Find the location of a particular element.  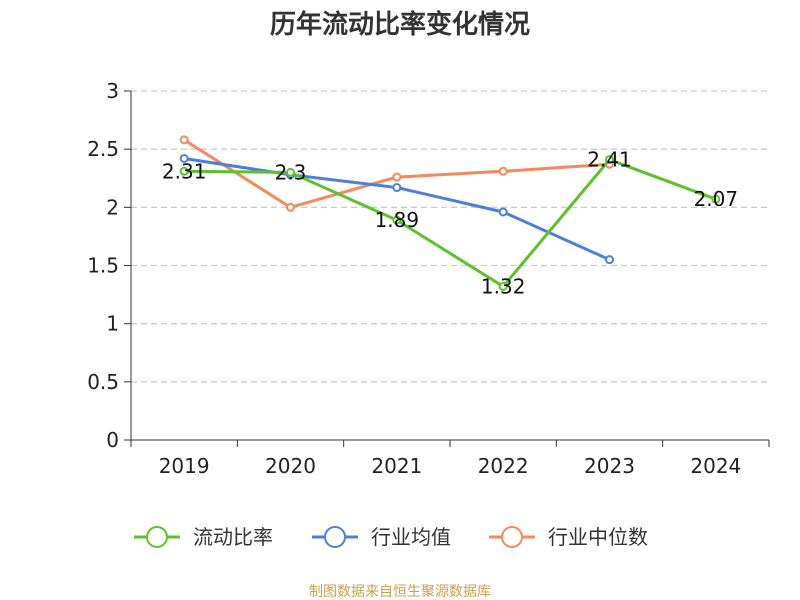

x-tick-label: 2023 is located at coordinates (609, 466).